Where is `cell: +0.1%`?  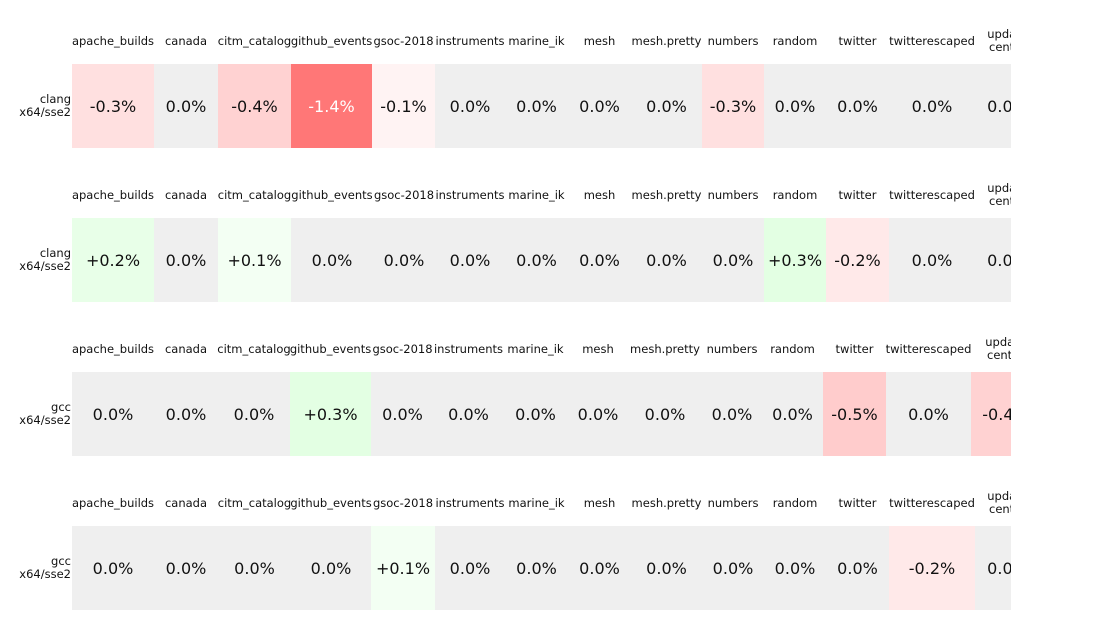
cell: +0.1% is located at coordinates (254, 260).